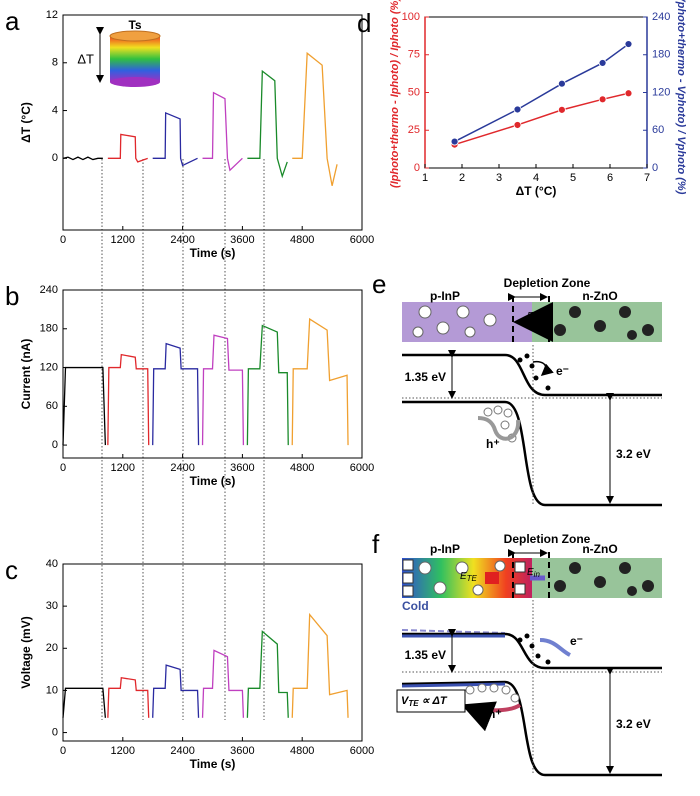 The height and width of the screenshot is (796, 700). I want to click on x-tick-label: 7, so click(647, 178).